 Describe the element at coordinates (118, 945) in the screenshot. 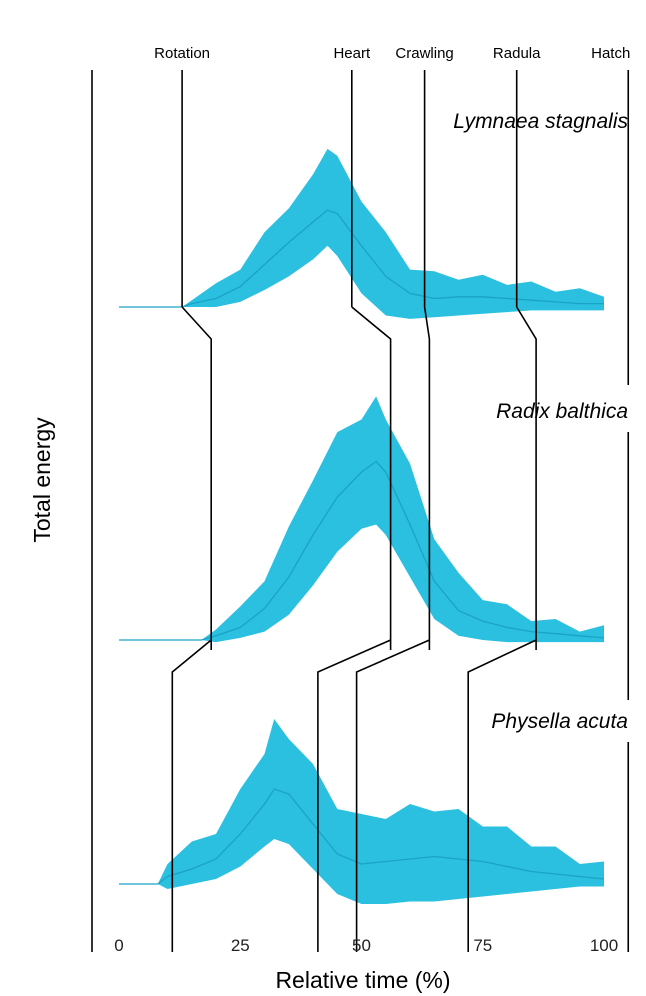

I see `x-tick-label-0: 0` at that location.